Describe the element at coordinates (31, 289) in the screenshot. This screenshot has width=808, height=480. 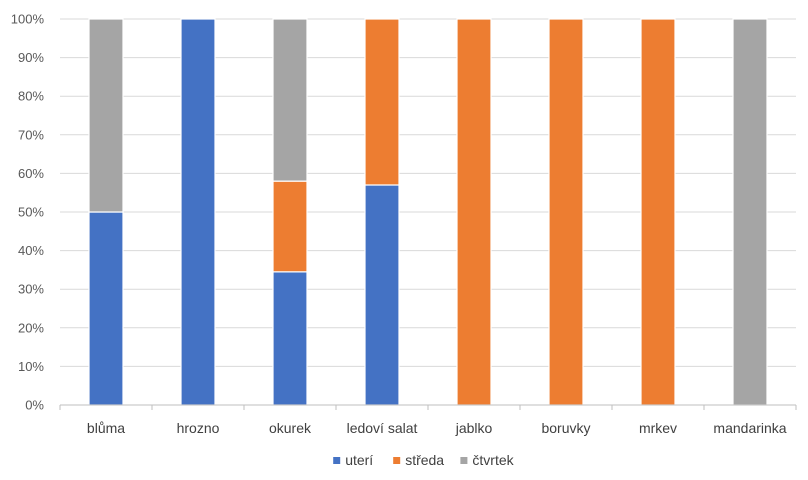
I see `y-tick-label: 30%` at that location.